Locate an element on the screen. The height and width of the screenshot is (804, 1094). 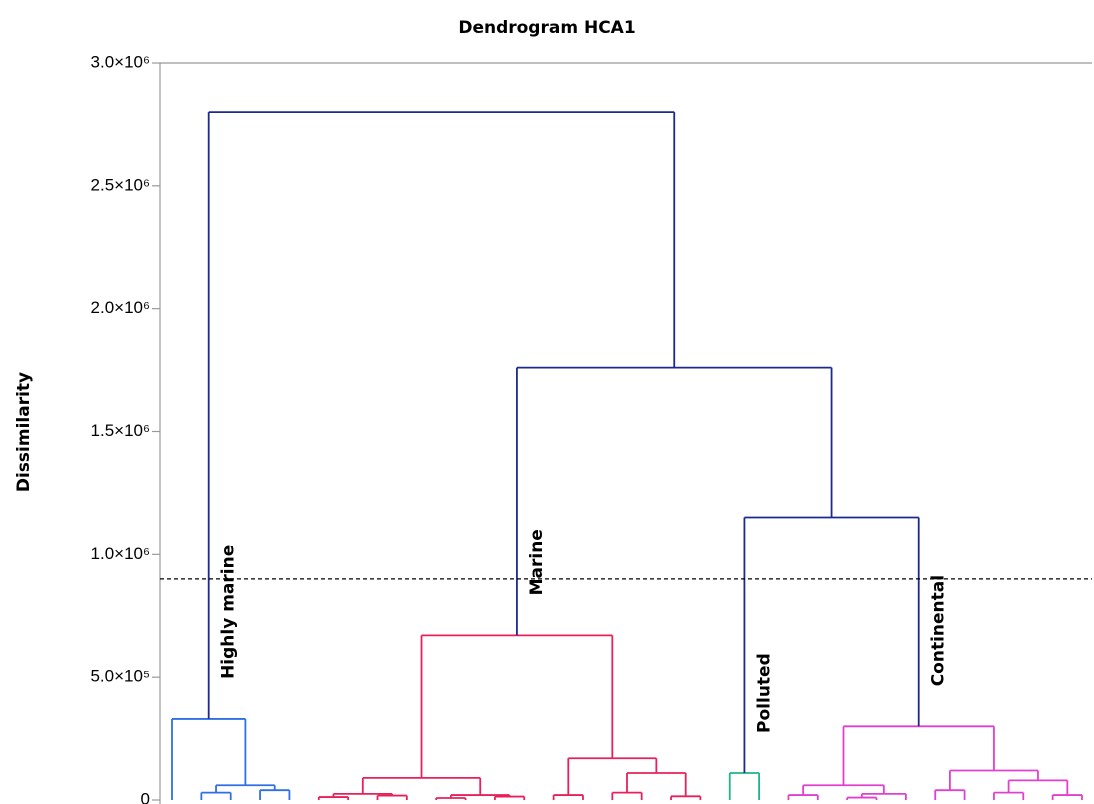
cluster-label: Highly marine is located at coordinates (229, 612).